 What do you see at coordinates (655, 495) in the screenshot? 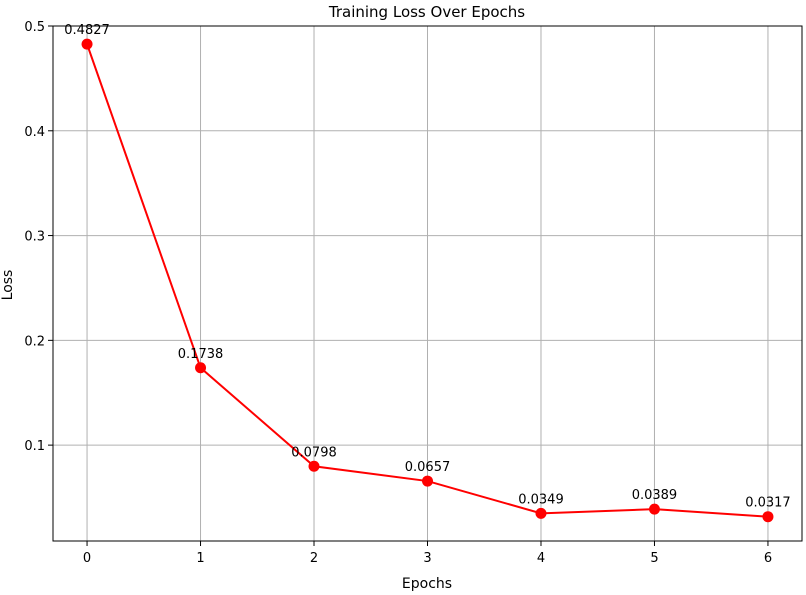
I see `data-label: 0.0389` at bounding box center [655, 495].